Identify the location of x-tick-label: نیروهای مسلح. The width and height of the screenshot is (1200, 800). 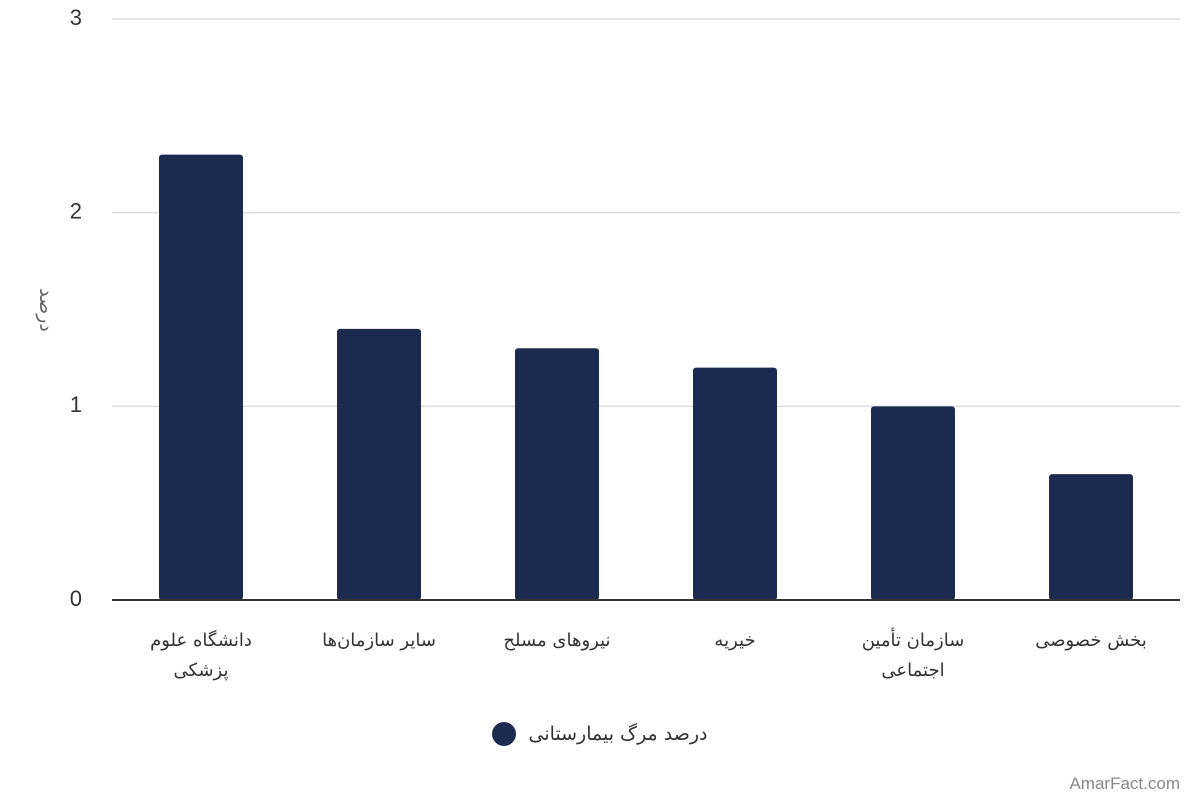
(557, 640).